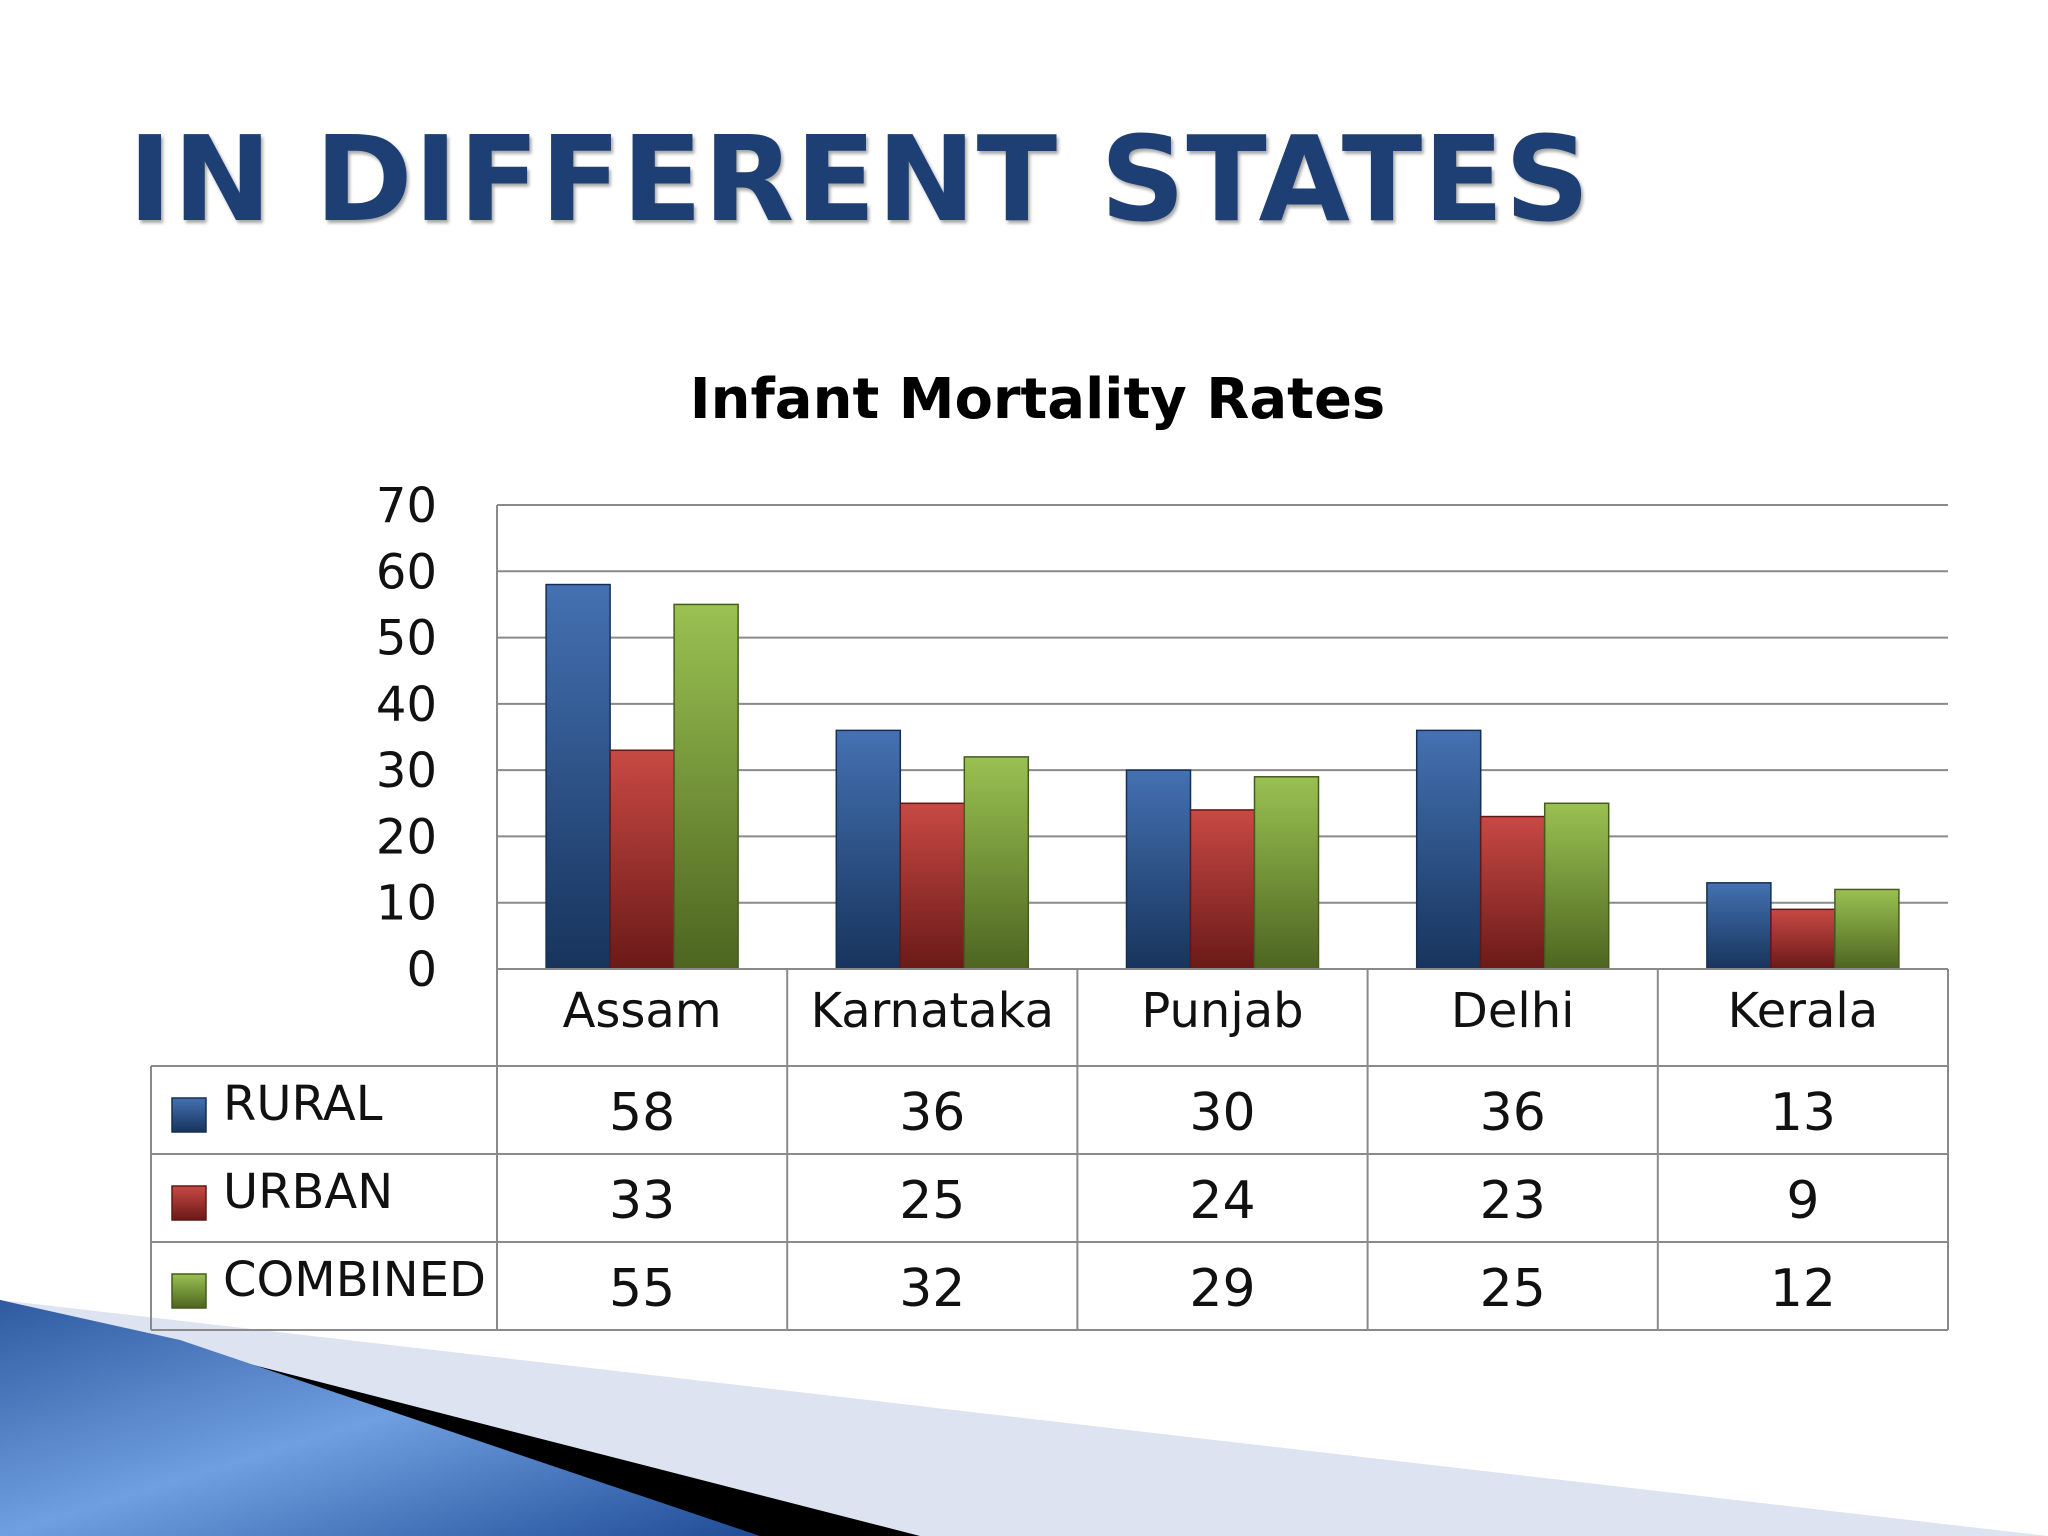 The height and width of the screenshot is (1536, 2048). Describe the element at coordinates (868, 849) in the screenshot. I see `bar-rural-karnataka` at that location.